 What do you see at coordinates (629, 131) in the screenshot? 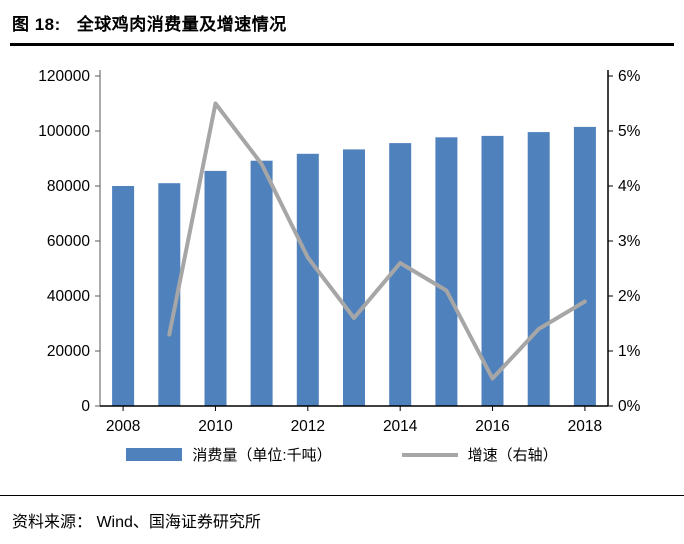
I see `right-axis-label: 5%` at bounding box center [629, 131].